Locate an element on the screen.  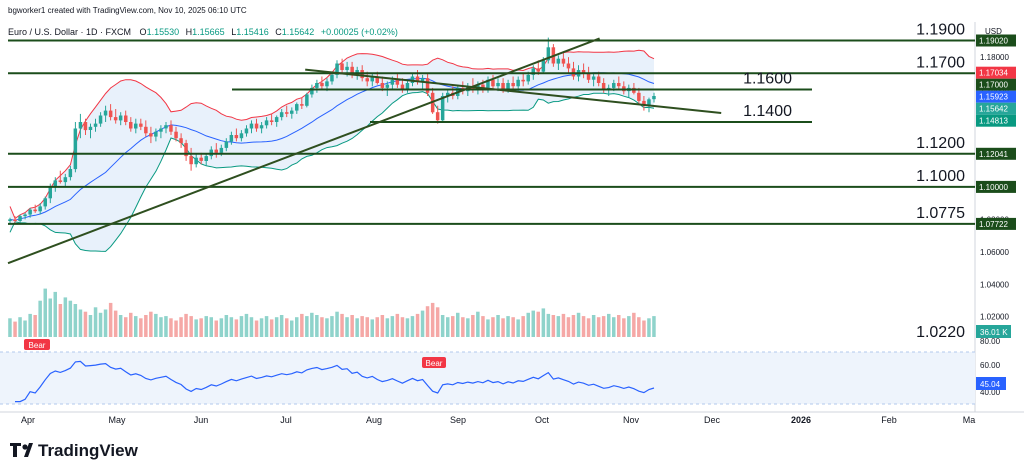
label-1-0220: 1.0220 is located at coordinates (940, 332).